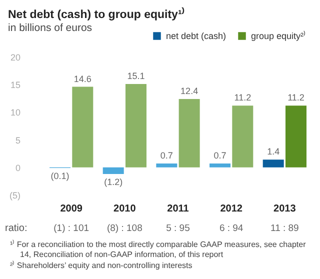 This screenshot has width=320, height=279. I want to click on x-tick-label: 2009, so click(71, 209).